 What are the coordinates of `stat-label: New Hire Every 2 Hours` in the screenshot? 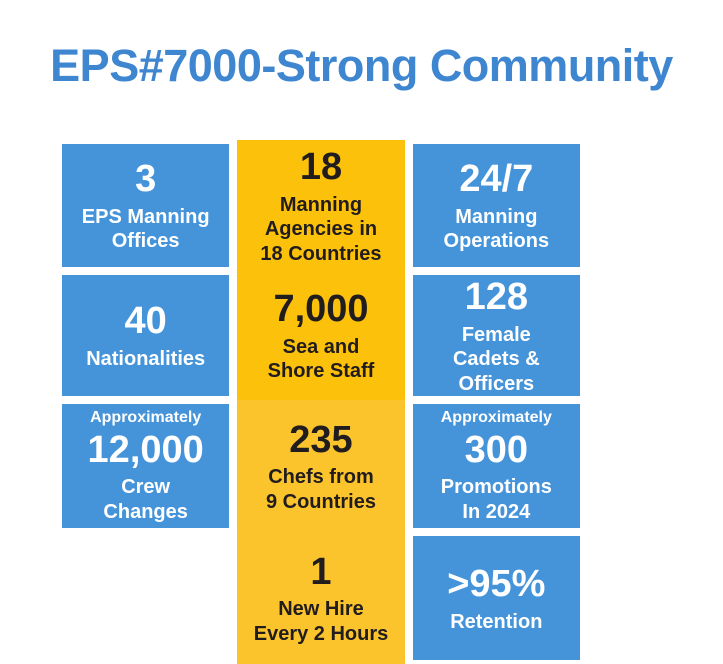 It's located at (321, 621).